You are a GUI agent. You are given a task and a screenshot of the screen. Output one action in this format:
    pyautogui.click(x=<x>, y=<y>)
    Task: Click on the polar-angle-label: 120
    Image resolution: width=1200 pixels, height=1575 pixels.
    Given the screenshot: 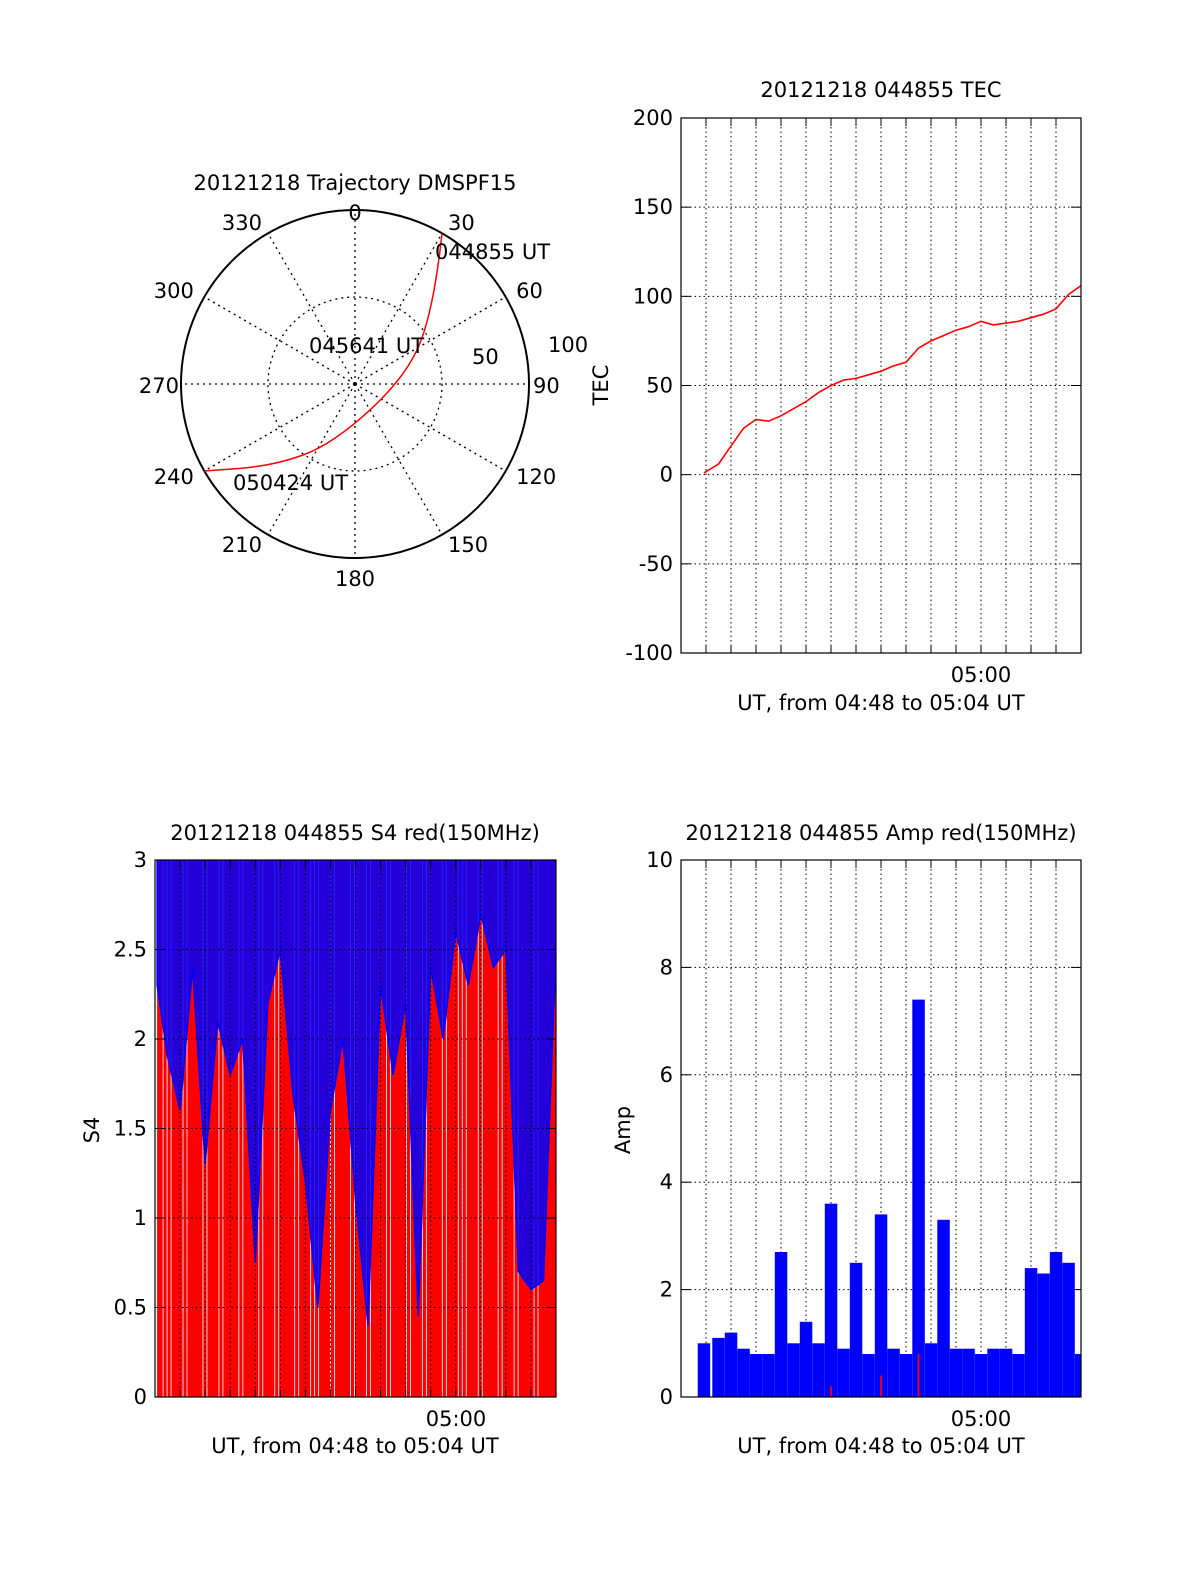 What is the action you would take?
    pyautogui.click(x=536, y=477)
    